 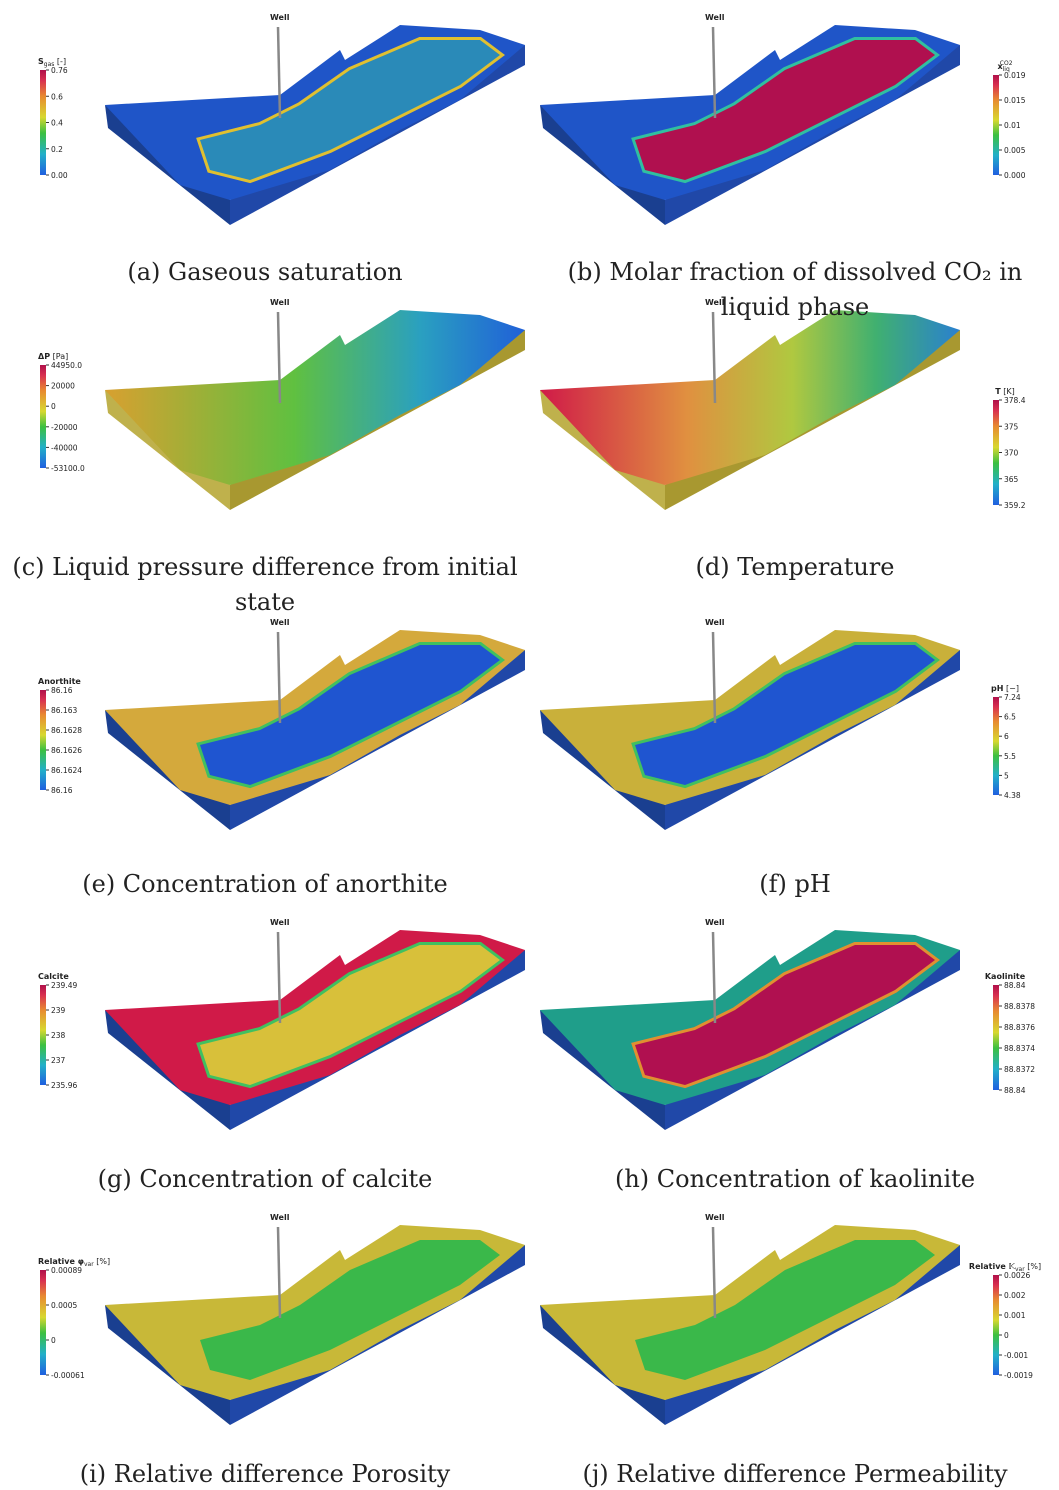 I want to click on title-symbol: Anorthite, so click(x=59, y=681).